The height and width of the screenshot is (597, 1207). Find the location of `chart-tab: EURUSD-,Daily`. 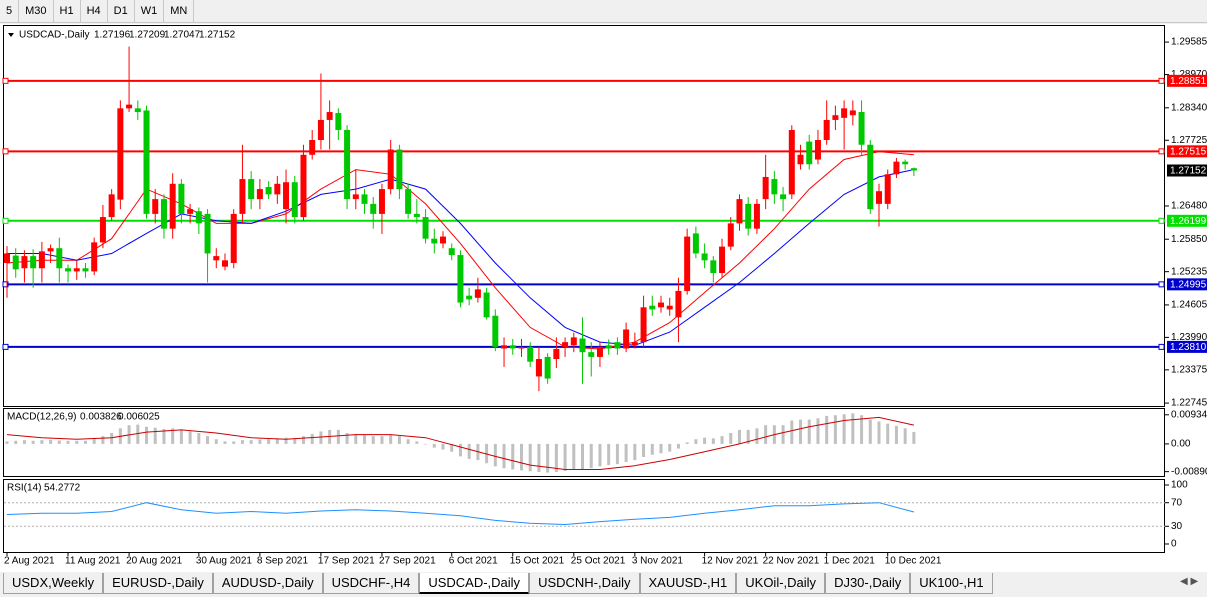

chart-tab: EURUSD-,Daily is located at coordinates (158, 583).